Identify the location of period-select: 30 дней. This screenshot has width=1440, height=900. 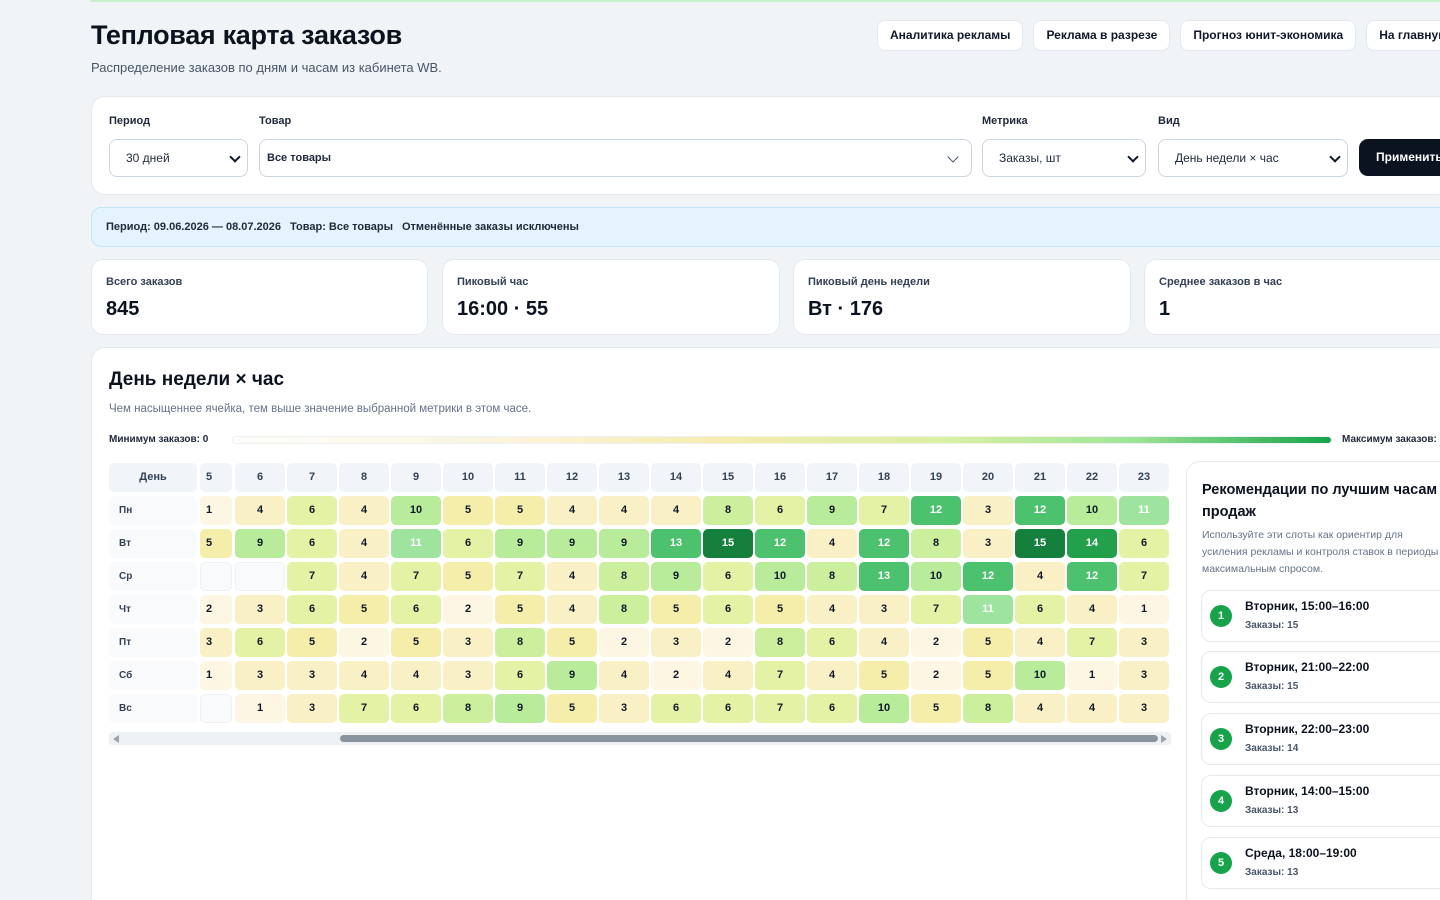
(178, 158).